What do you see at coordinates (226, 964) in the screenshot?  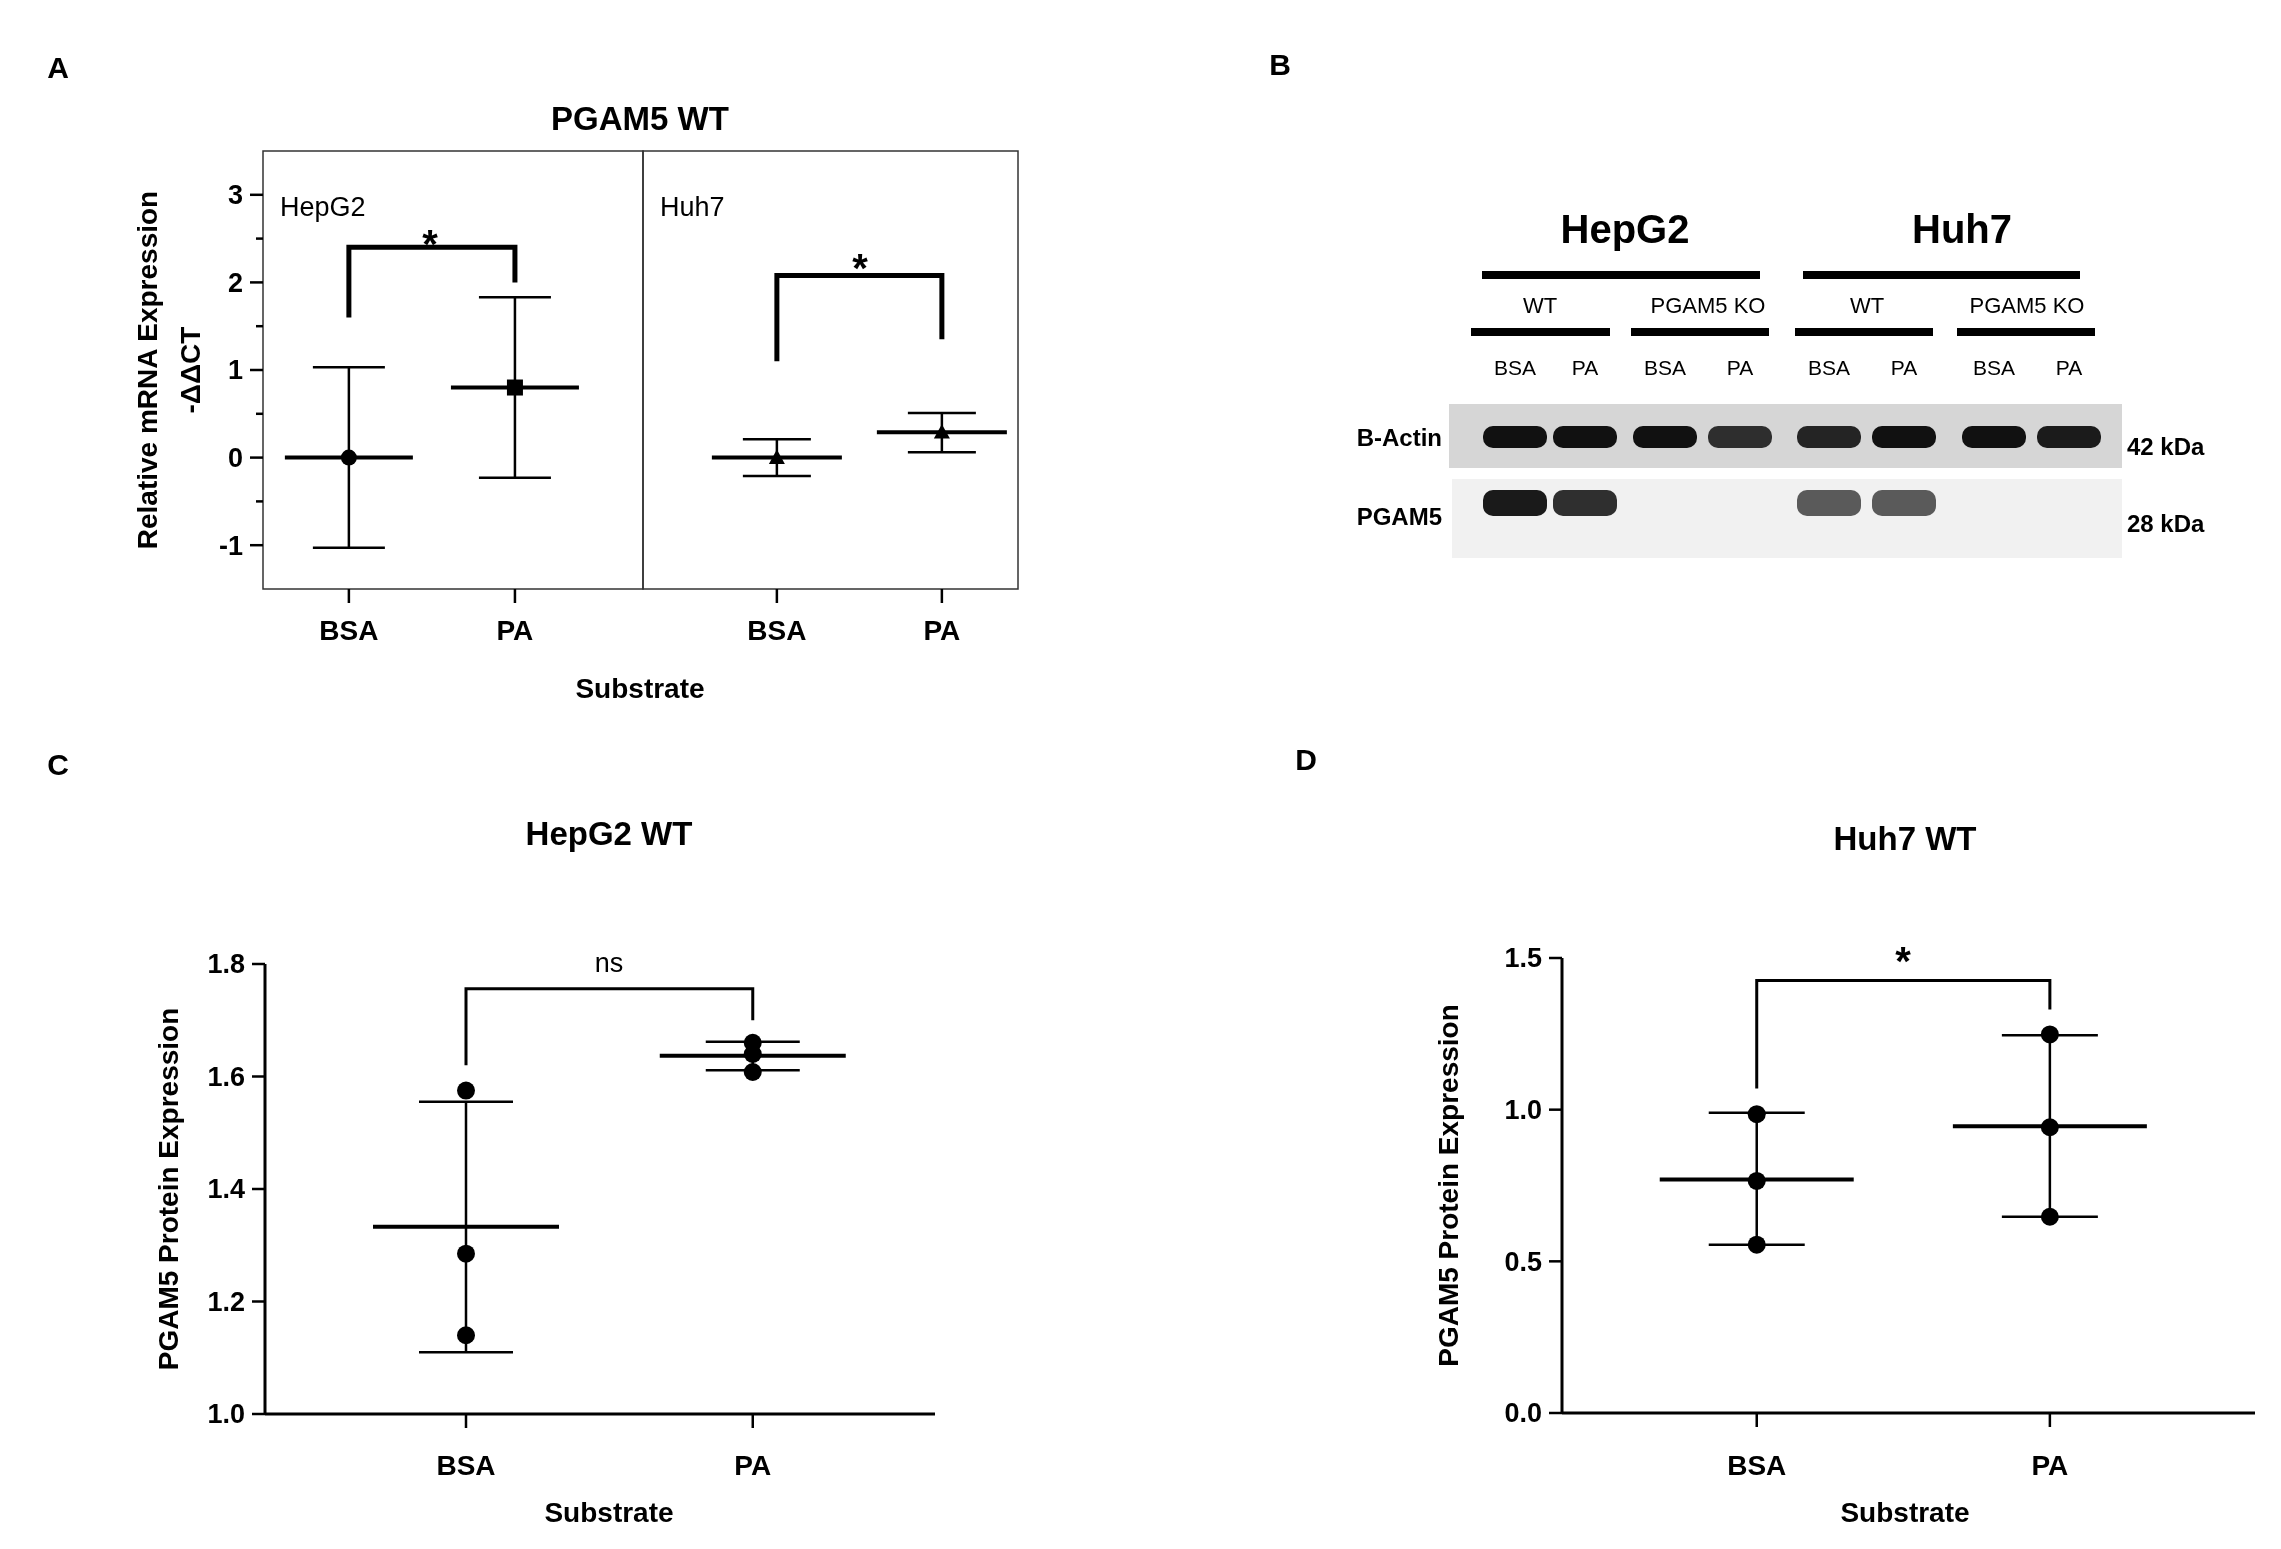 I see `y-tick-label: 1.8` at bounding box center [226, 964].